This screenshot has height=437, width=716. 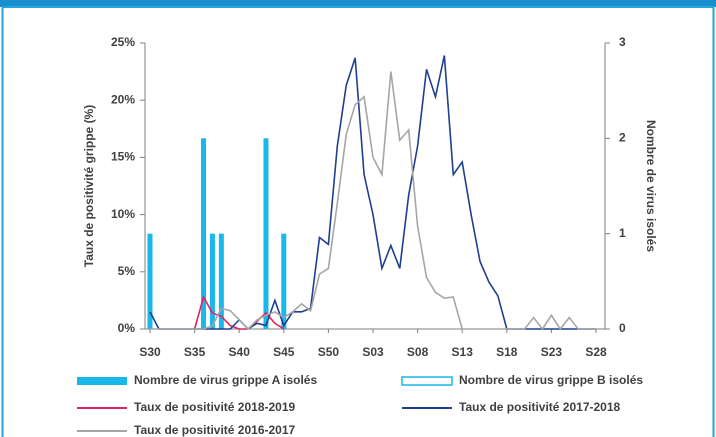 What do you see at coordinates (622, 328) in the screenshot?
I see `y2-tick-label: 0` at bounding box center [622, 328].